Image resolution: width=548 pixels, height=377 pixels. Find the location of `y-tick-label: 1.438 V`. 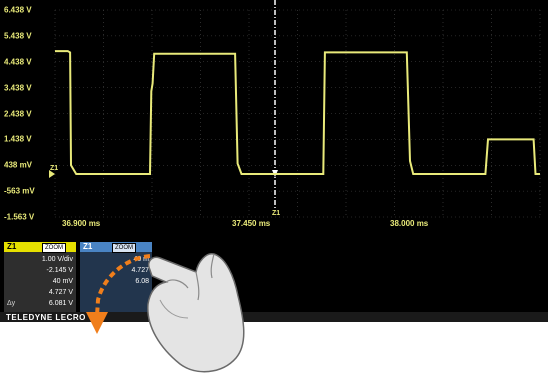

y-tick-label: 1.438 V is located at coordinates (18, 139).